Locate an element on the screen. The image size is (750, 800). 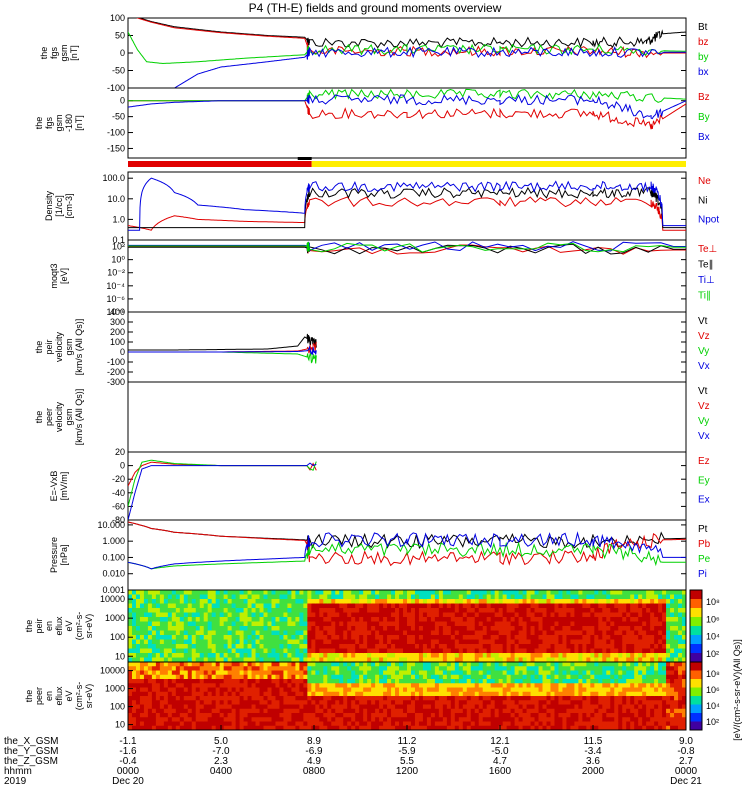
y-axis-label: velocity is located at coordinates (59, 346).